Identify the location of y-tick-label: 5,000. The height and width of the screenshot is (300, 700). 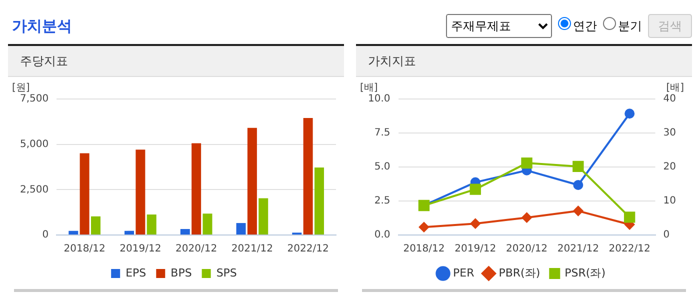
(34, 144).